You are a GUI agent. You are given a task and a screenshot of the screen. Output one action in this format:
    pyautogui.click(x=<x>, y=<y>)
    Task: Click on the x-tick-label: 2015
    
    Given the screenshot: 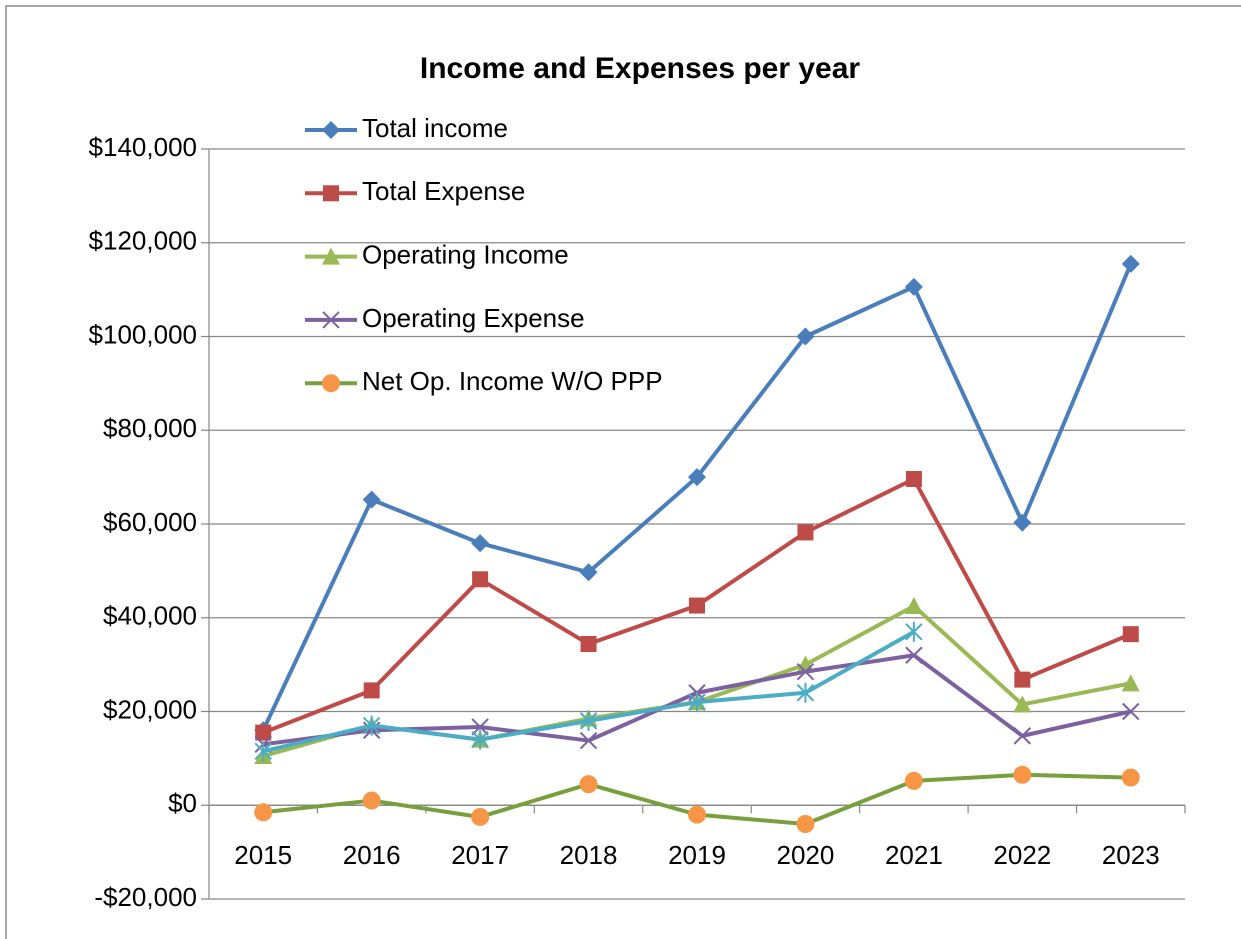 What is the action you would take?
    pyautogui.click(x=263, y=855)
    